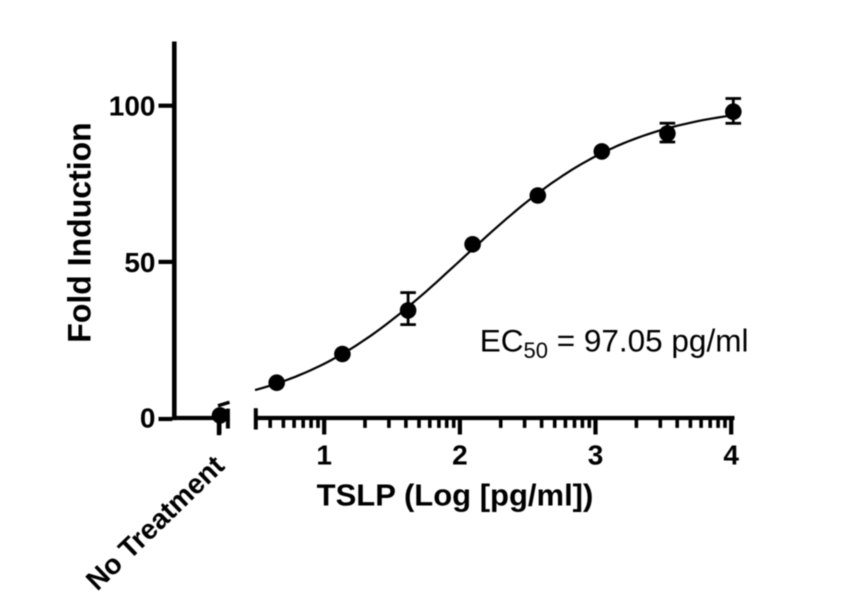 This screenshot has height=614, width=851. Describe the element at coordinates (596, 455) in the screenshot. I see `svg-text: 3` at that location.